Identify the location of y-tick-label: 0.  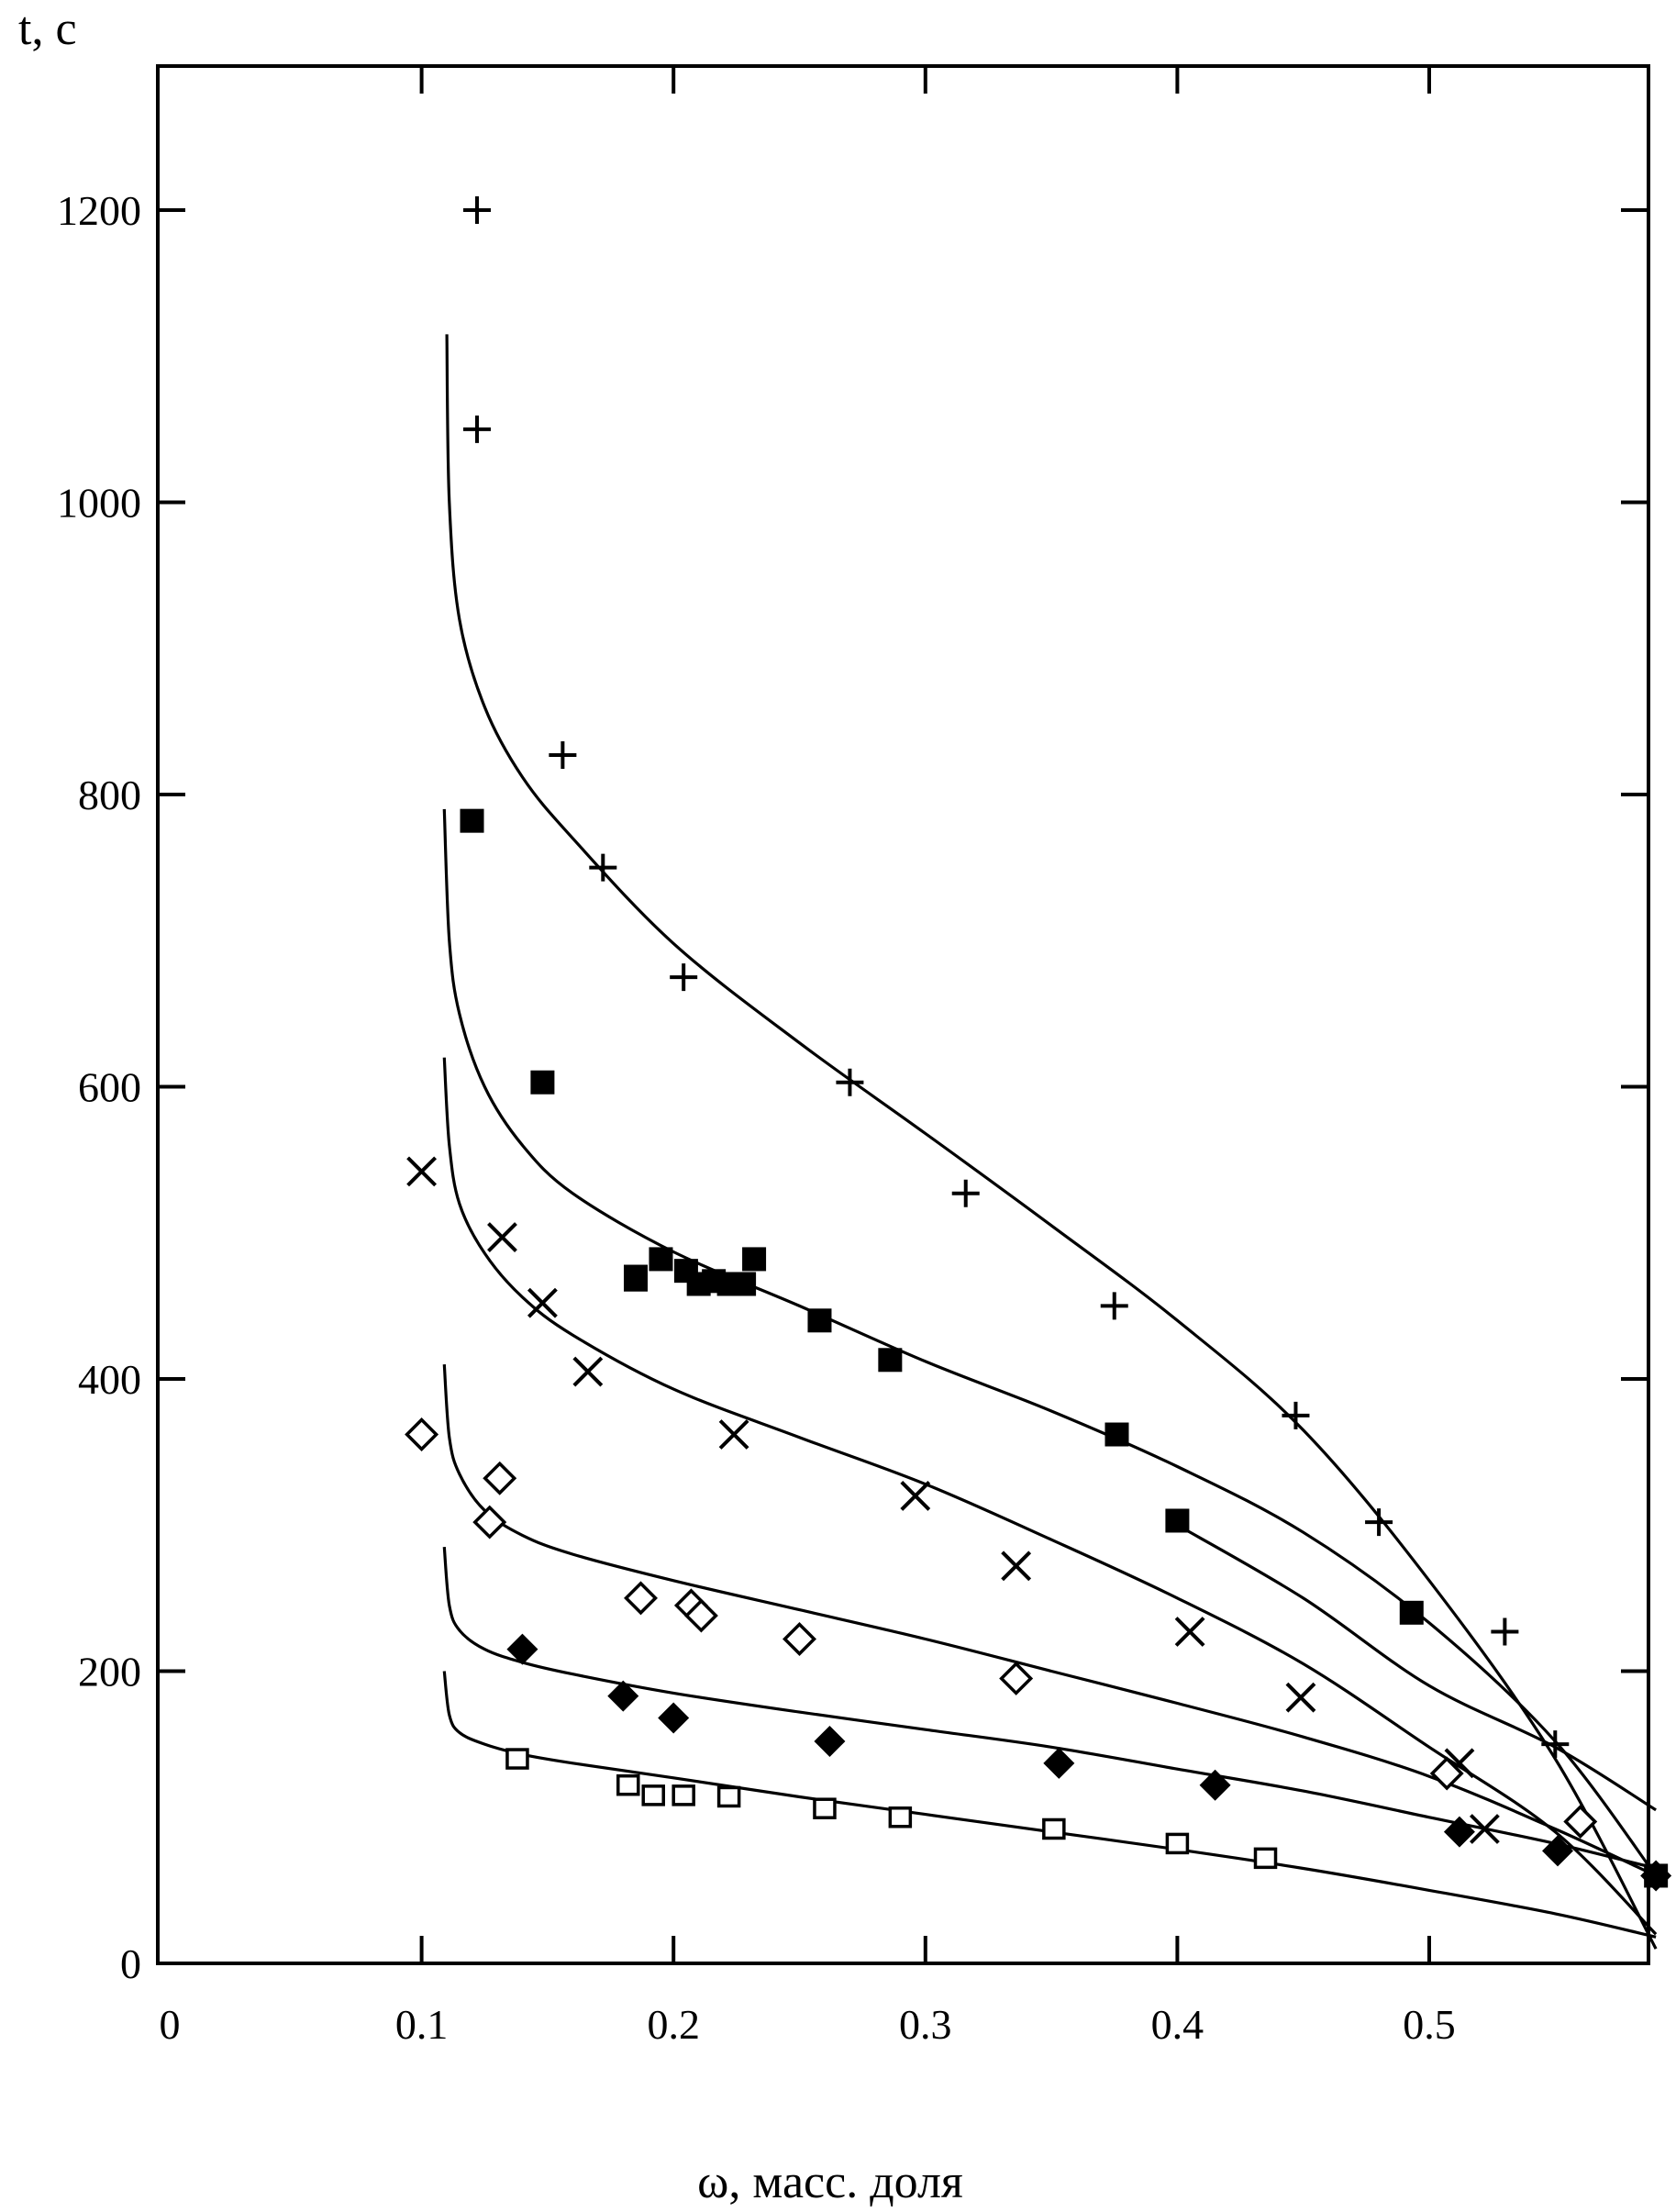
(130, 1963).